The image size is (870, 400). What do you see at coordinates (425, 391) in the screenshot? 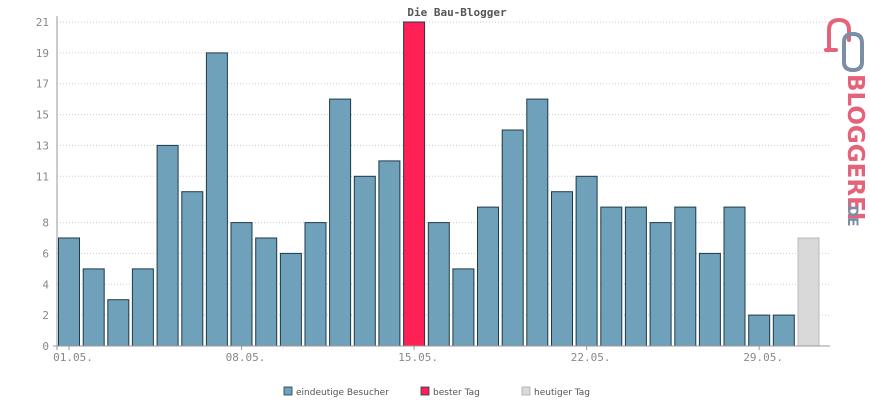
I see `legend-swatch-best` at bounding box center [425, 391].